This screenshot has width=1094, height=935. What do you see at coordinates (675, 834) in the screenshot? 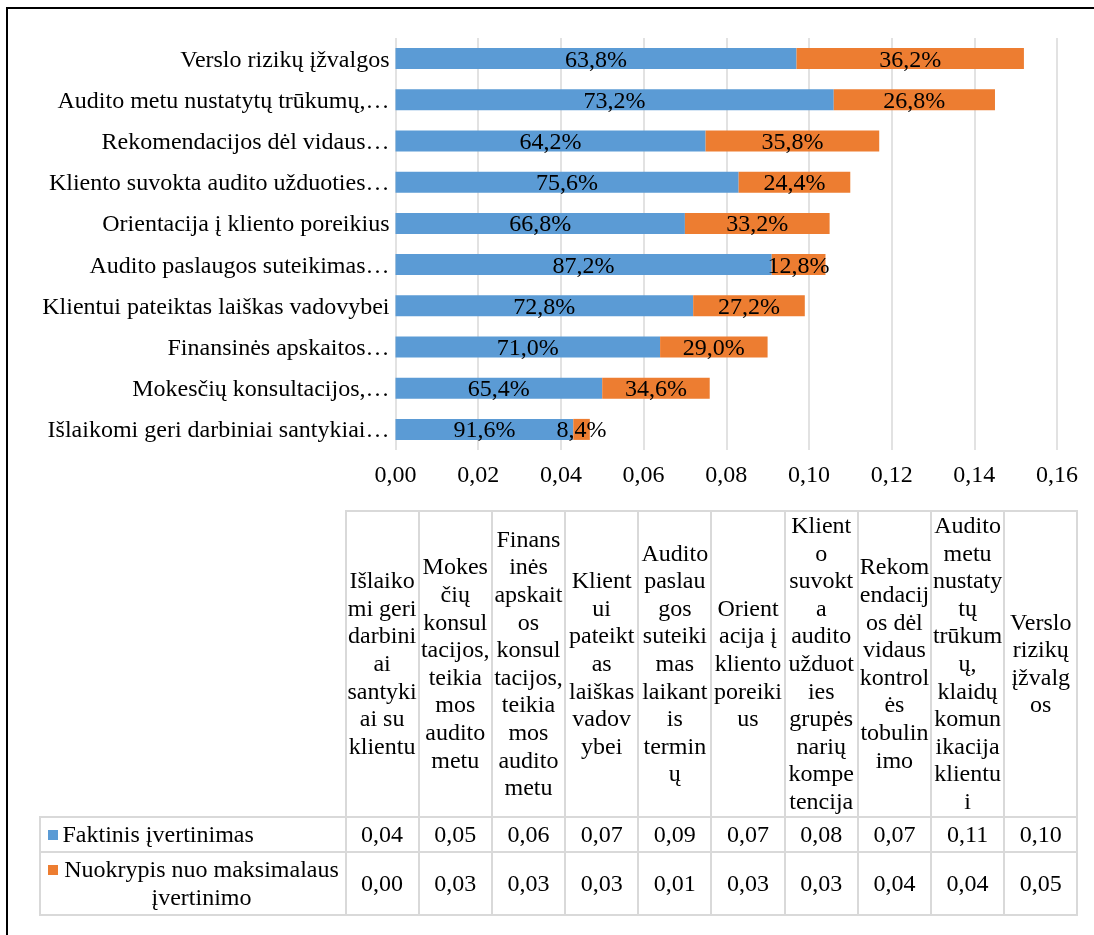
I see `data-label: 0,09` at bounding box center [675, 834].